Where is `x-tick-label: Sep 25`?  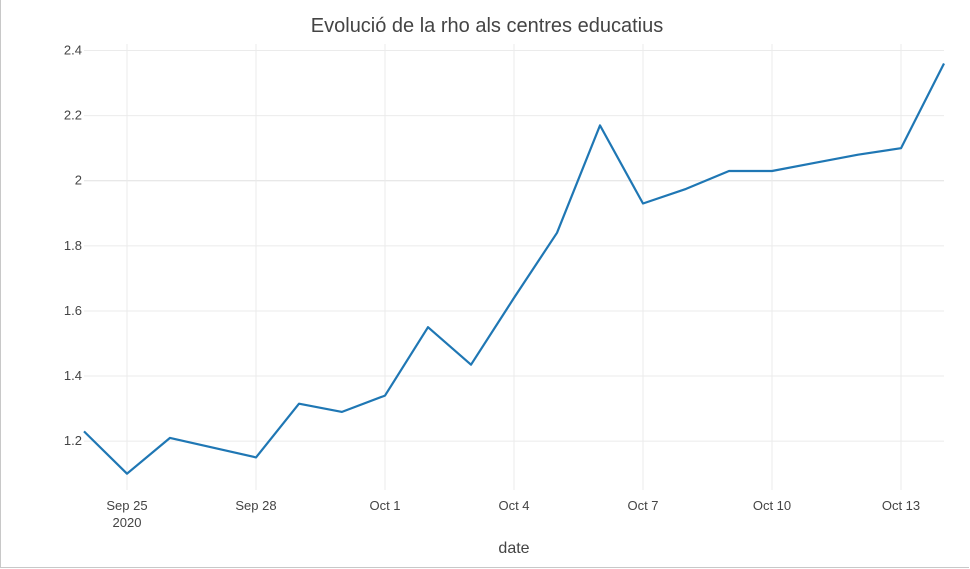 x-tick-label: Sep 25 is located at coordinates (126, 505).